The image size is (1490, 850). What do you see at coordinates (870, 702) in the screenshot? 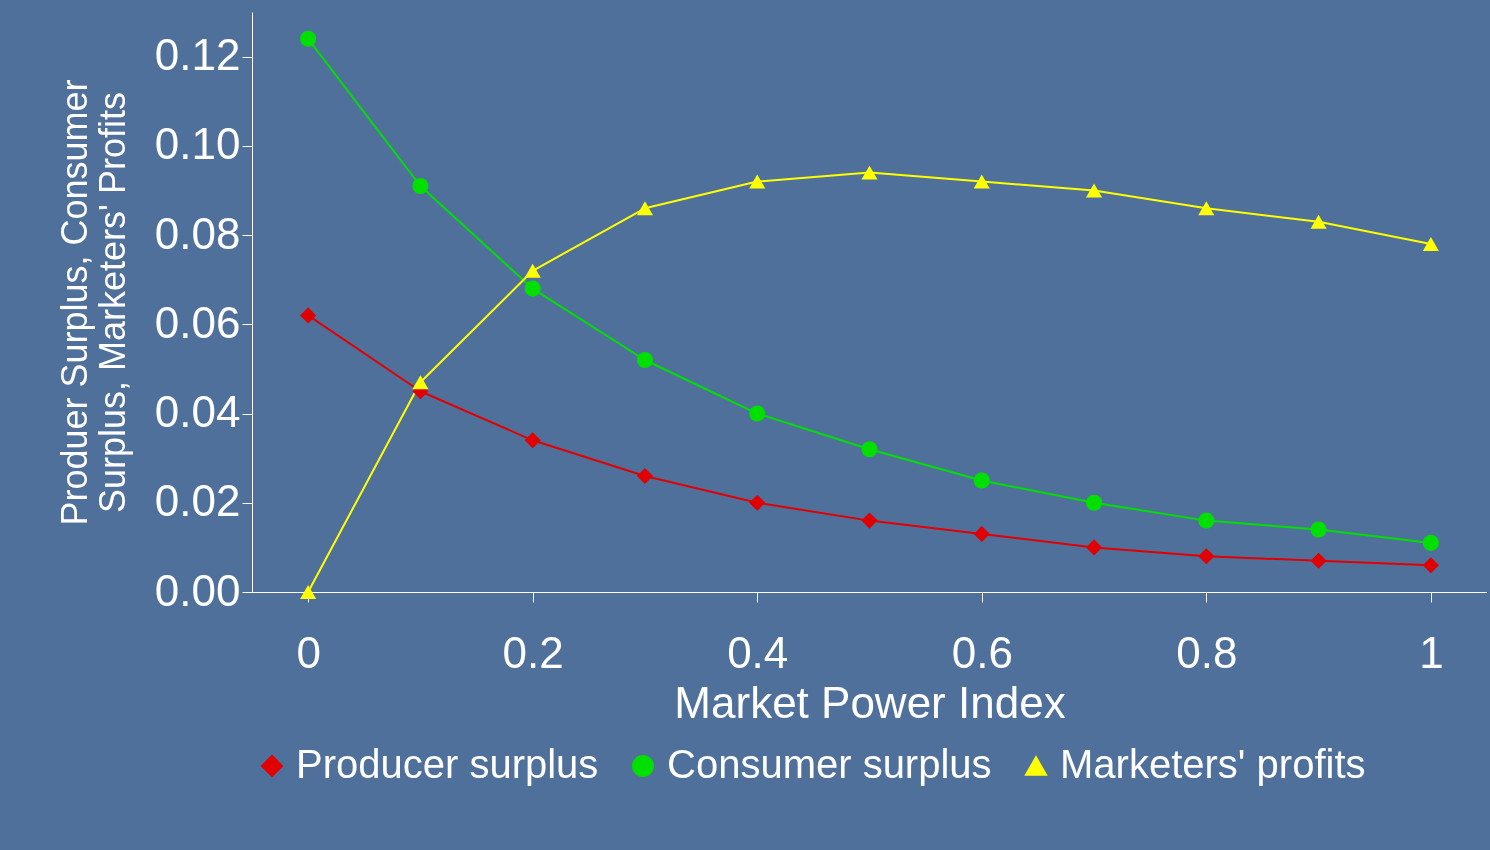
I see `x-axis-title: Market Power Index` at bounding box center [870, 702].